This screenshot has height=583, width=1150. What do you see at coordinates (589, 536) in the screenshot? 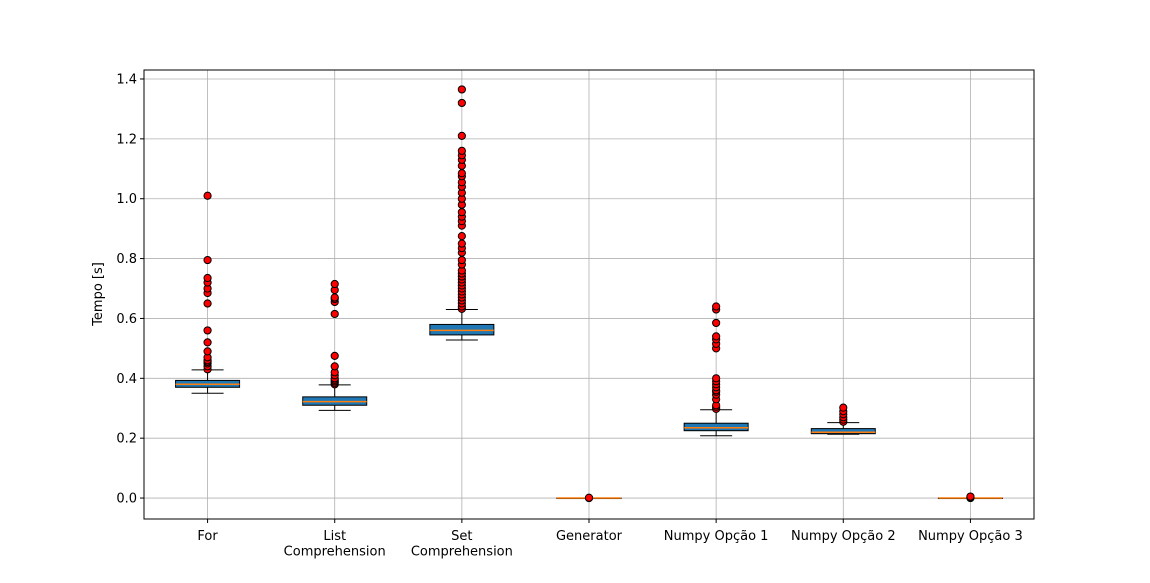
I see `x-tick-label: Generator` at bounding box center [589, 536].